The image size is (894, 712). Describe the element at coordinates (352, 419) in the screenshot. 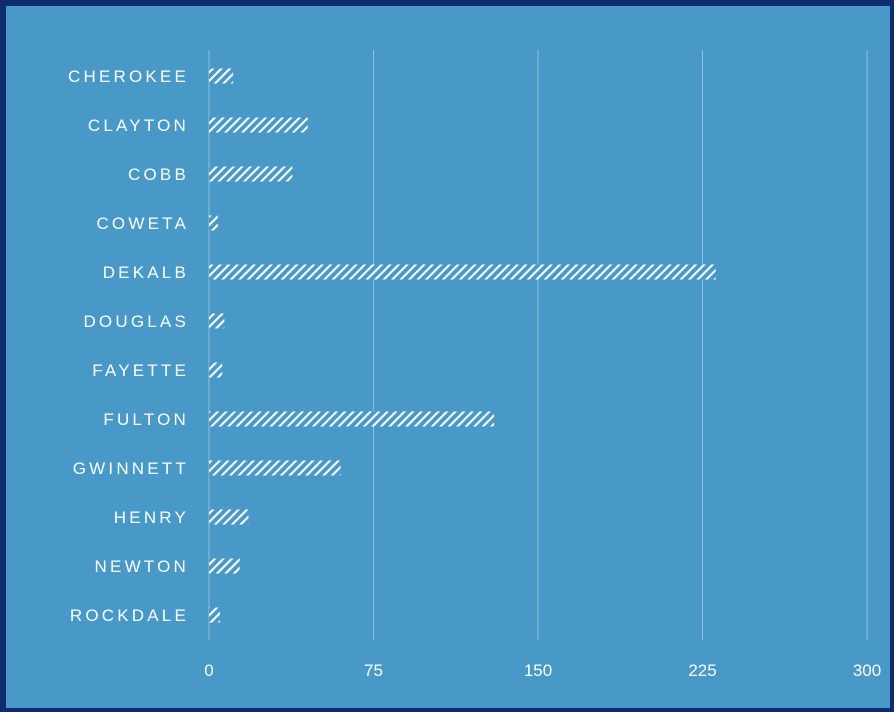

I see `bar-fulton` at that location.